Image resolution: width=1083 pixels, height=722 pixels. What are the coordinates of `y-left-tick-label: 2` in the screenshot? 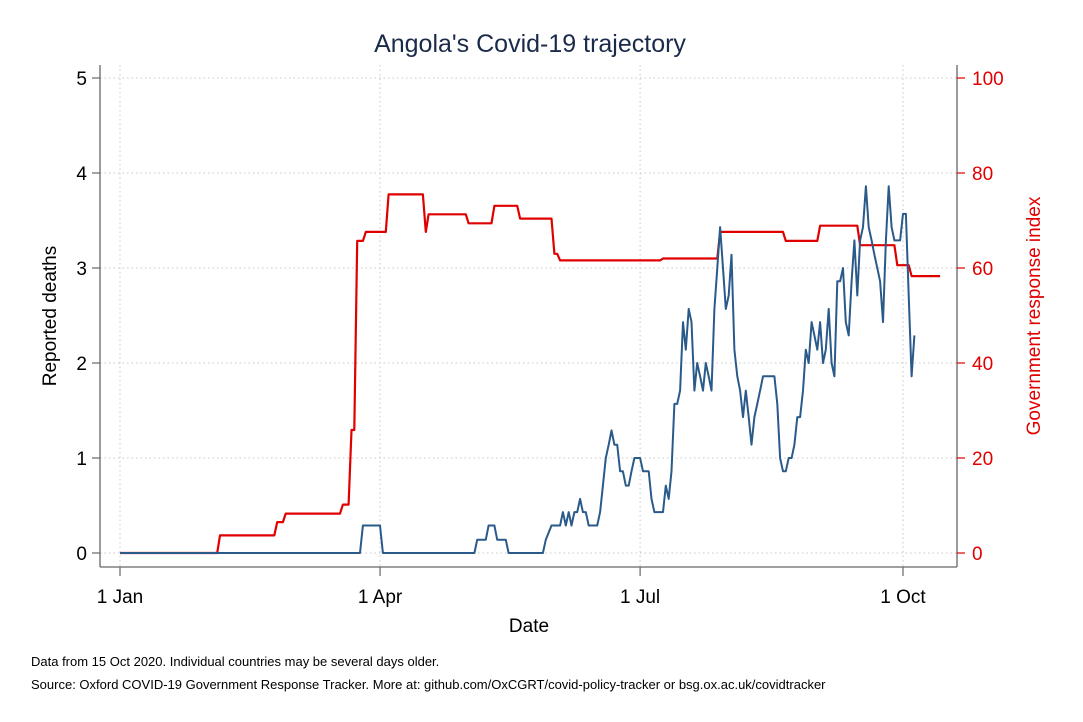 It's located at (81, 364).